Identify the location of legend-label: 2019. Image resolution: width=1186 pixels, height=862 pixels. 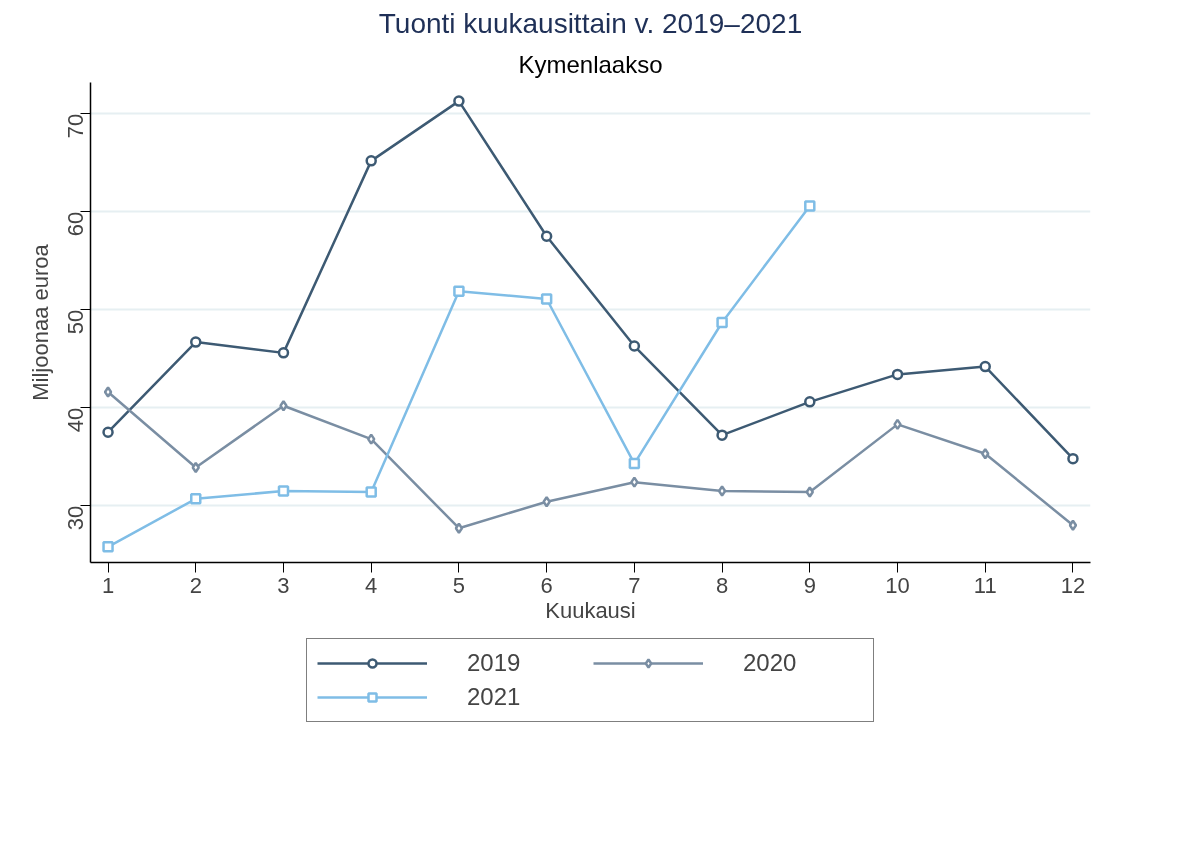
(494, 663).